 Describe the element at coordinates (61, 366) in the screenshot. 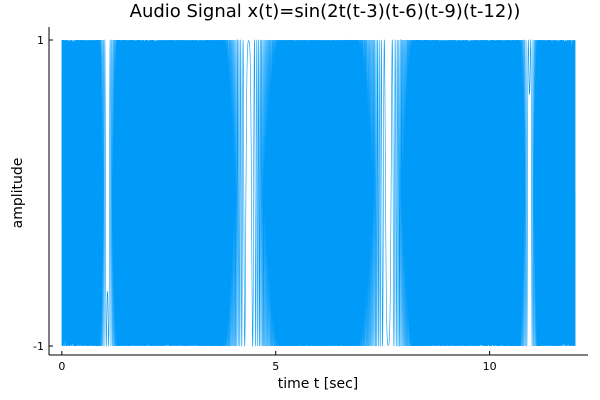

I see `x-tick-label-0: 0` at that location.